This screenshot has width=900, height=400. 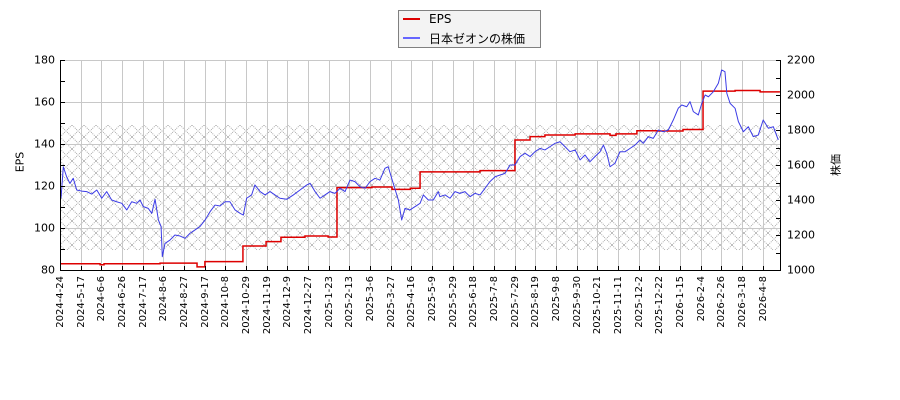 What do you see at coordinates (44, 228) in the screenshot?
I see `y-left-tick-label: 100` at bounding box center [44, 228].